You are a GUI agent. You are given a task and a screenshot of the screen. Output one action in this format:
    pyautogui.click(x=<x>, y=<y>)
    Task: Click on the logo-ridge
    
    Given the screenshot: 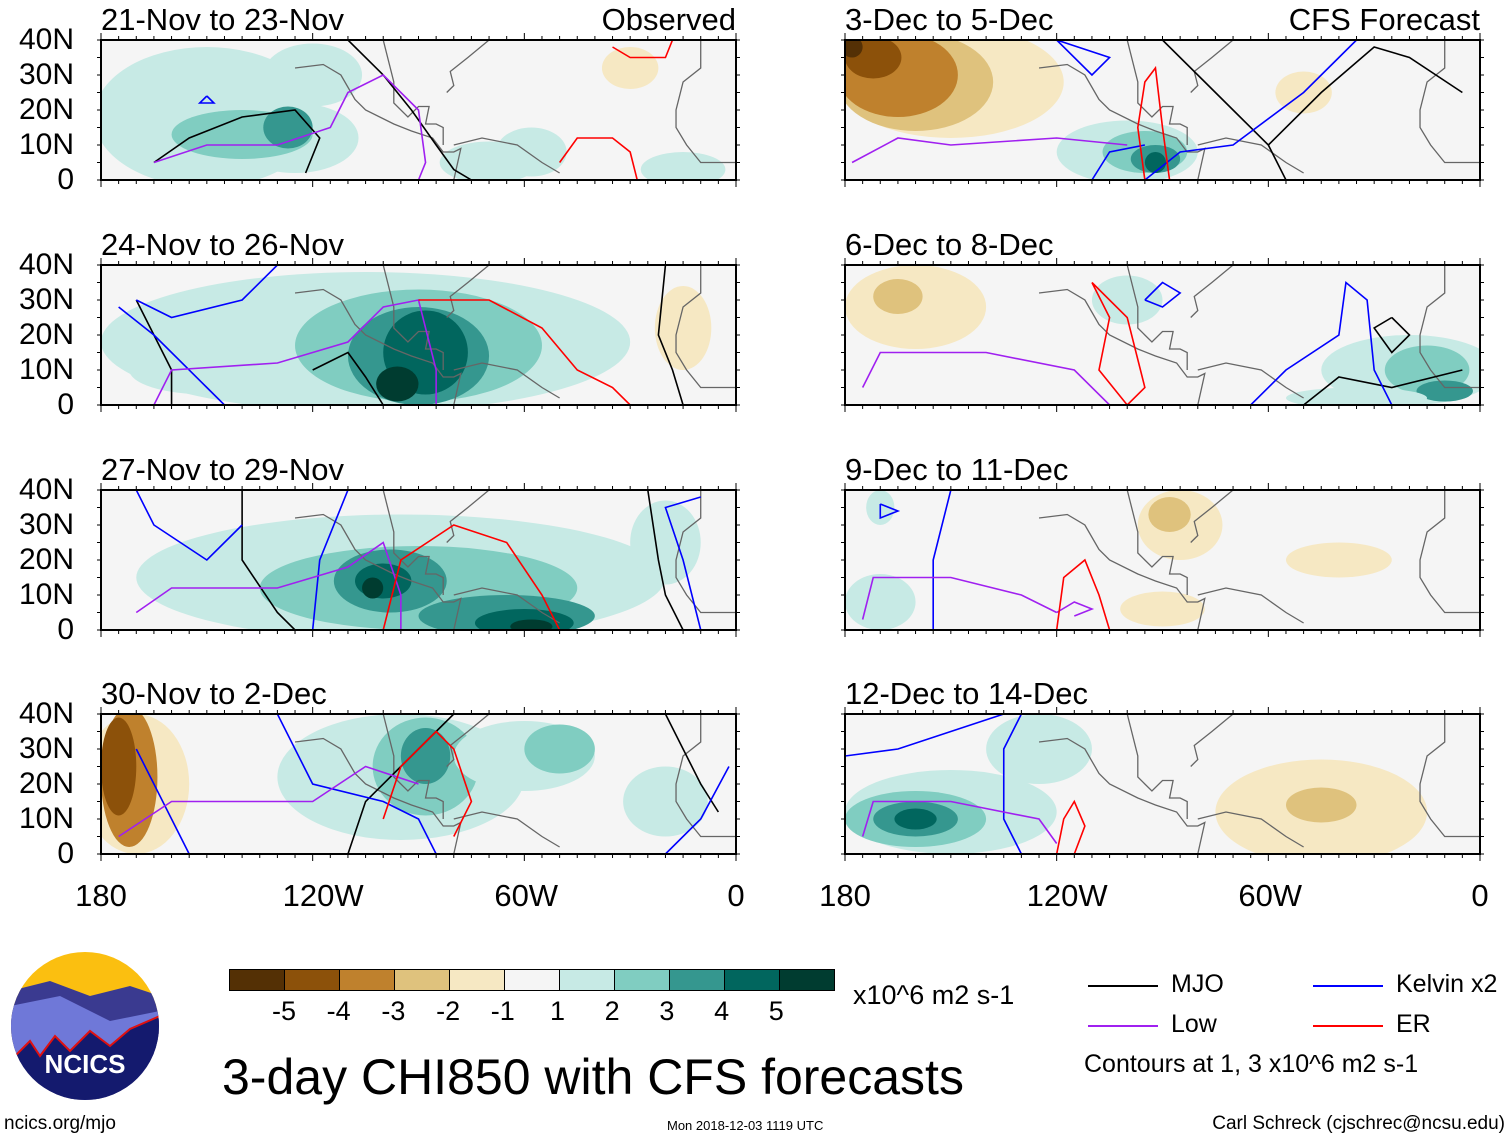 What is the action you would take?
    pyautogui.click(x=85, y=1057)
    